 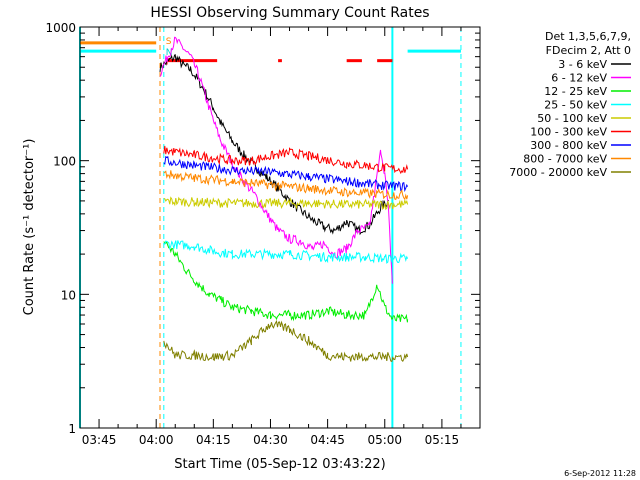 What do you see at coordinates (568, 145) in the screenshot?
I see `legend-entry-label: 300 - 800 keV` at bounding box center [568, 145].